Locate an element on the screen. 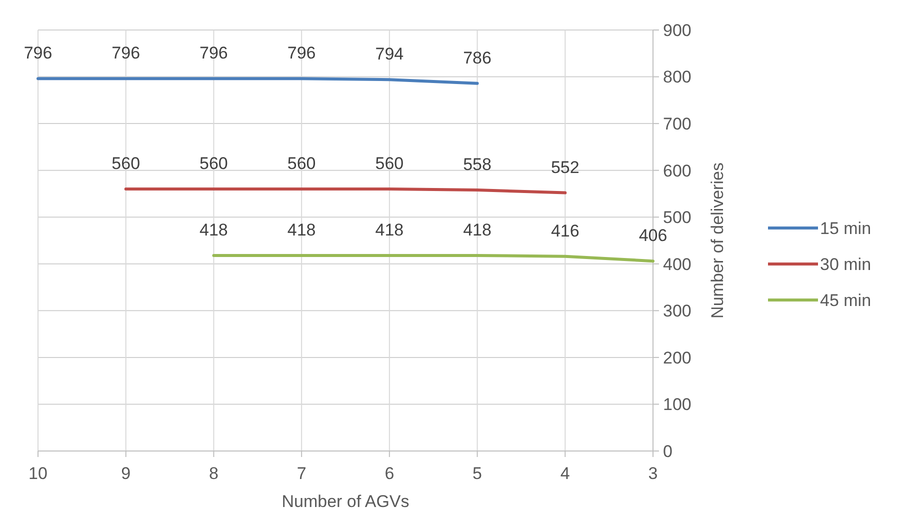 This screenshot has width=911, height=523. data-label: 552 is located at coordinates (565, 167).